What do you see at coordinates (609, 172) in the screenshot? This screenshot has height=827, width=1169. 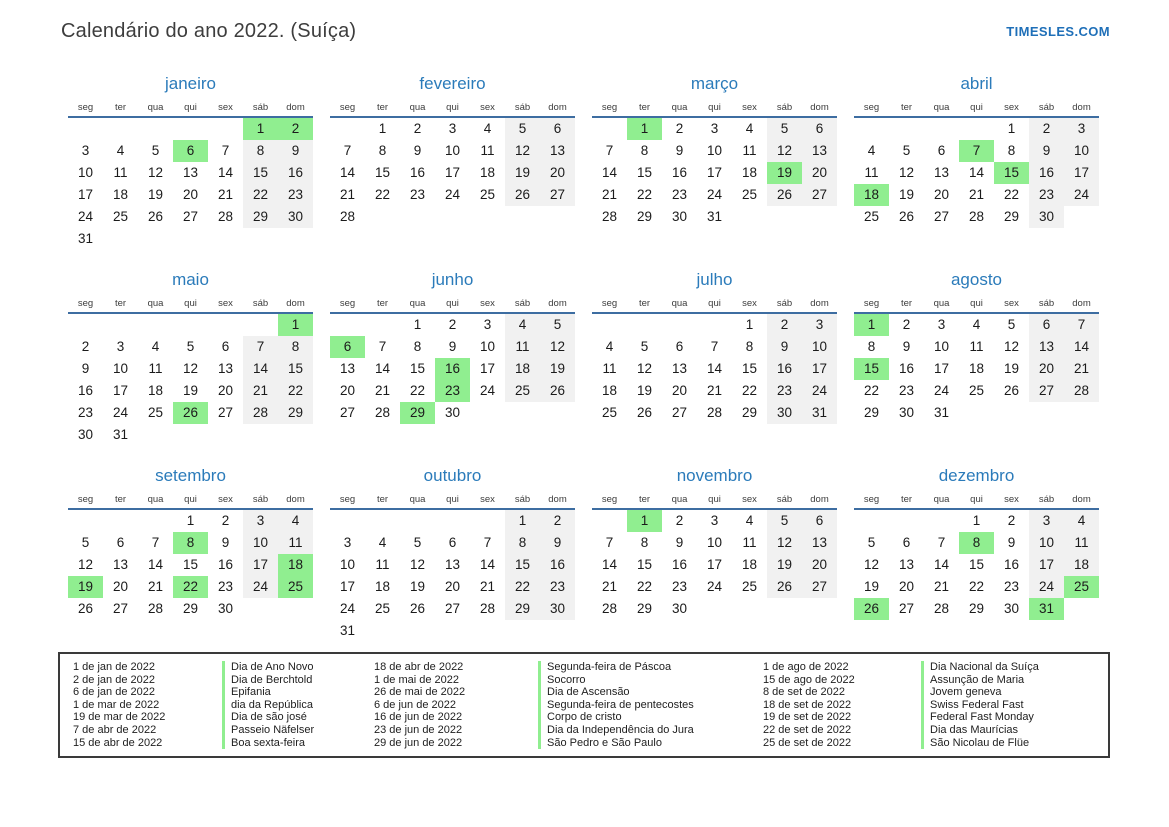 I see `day-cell: 14` at bounding box center [609, 172].